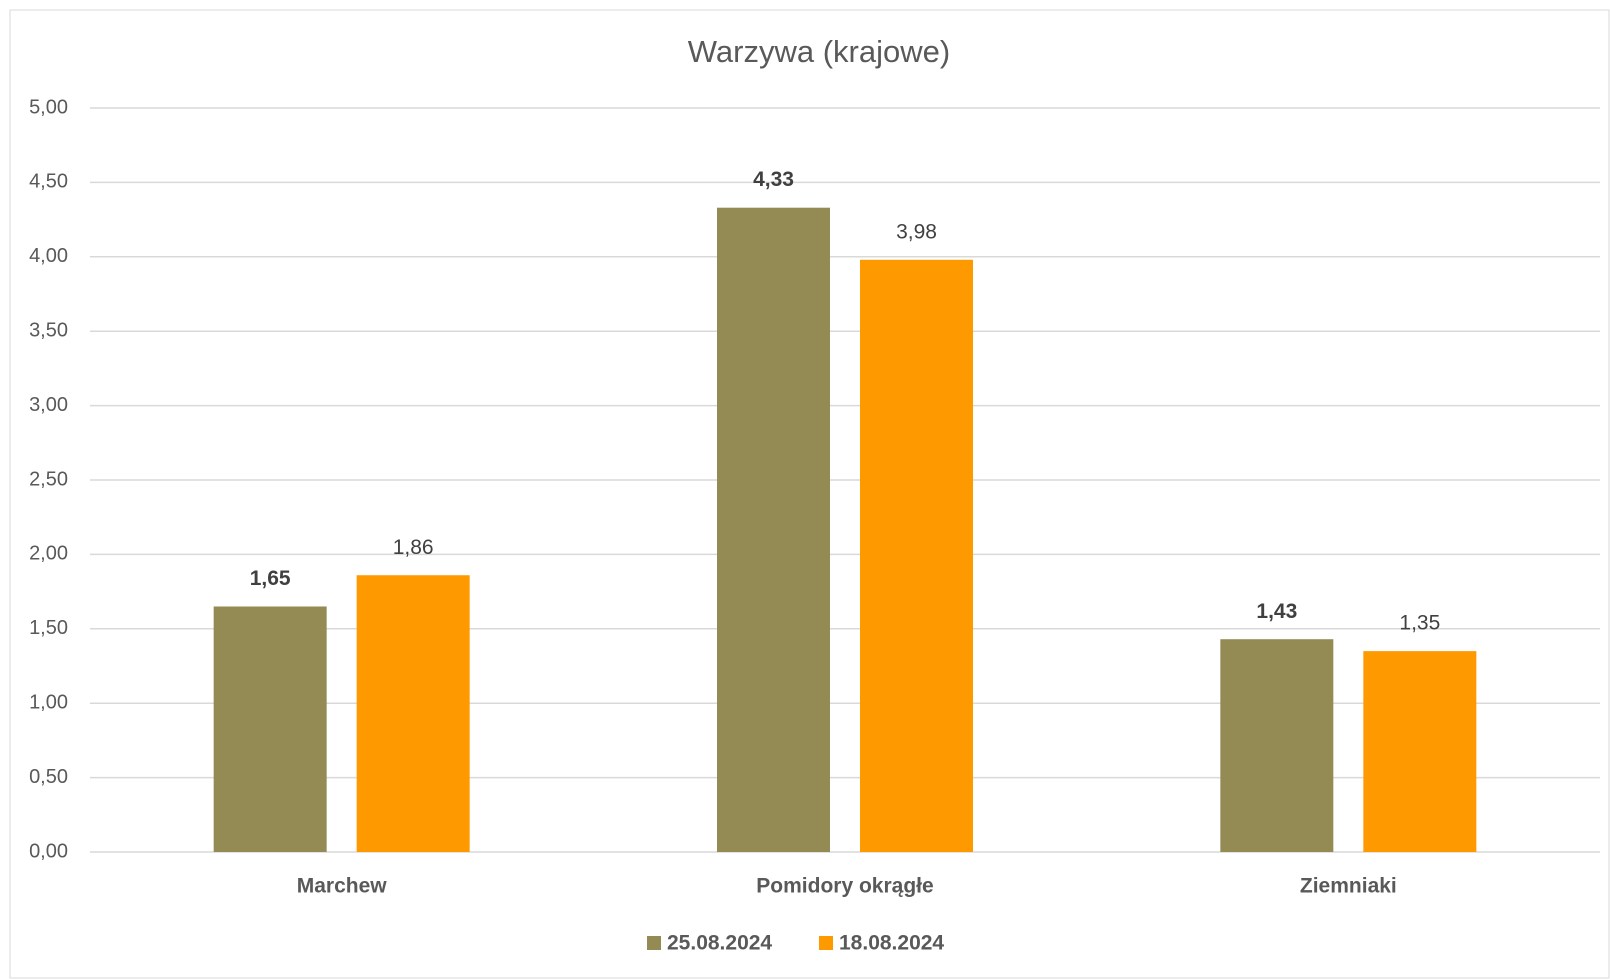  I want to click on data-label: 1,65, so click(270, 578).